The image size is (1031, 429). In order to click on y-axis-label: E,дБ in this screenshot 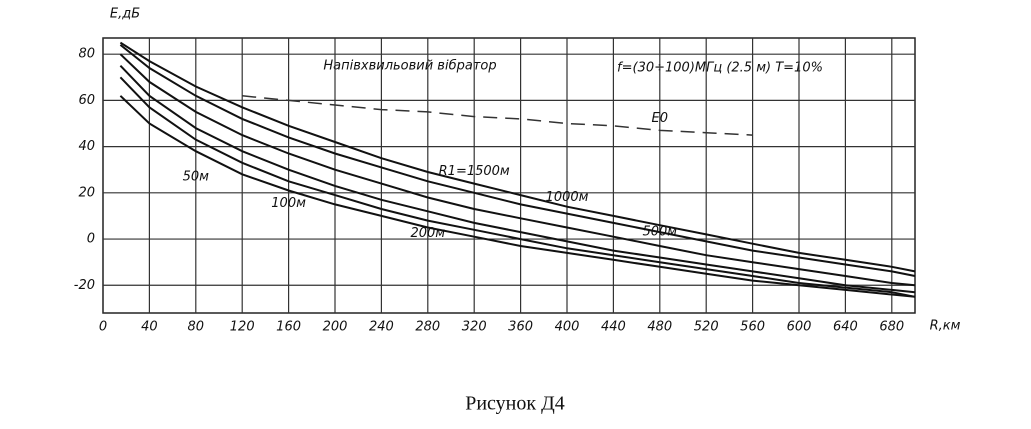, I will do `click(125, 14)`.